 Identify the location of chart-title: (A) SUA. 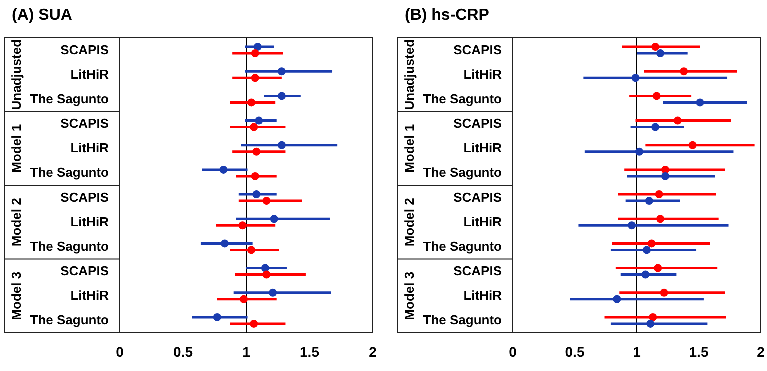
(42, 15).